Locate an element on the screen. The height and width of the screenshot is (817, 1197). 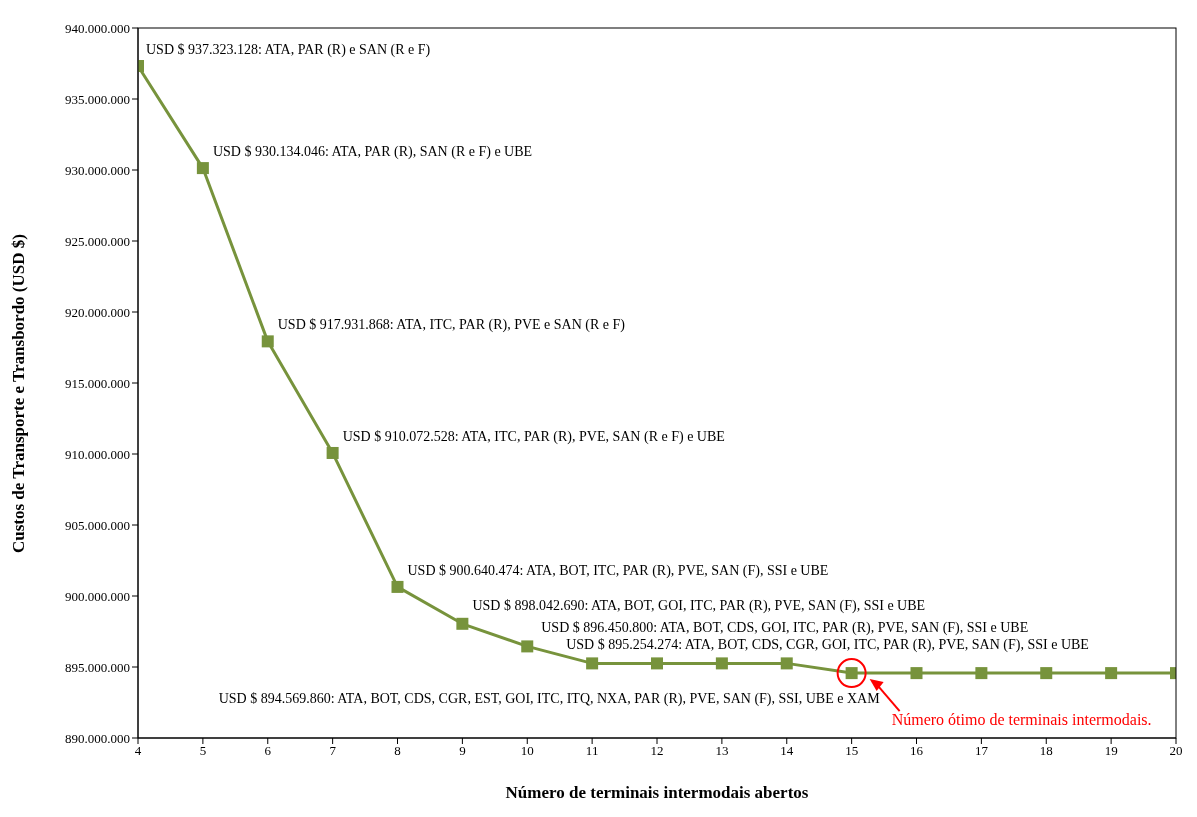
x-tick-label: 10 is located at coordinates (527, 751).